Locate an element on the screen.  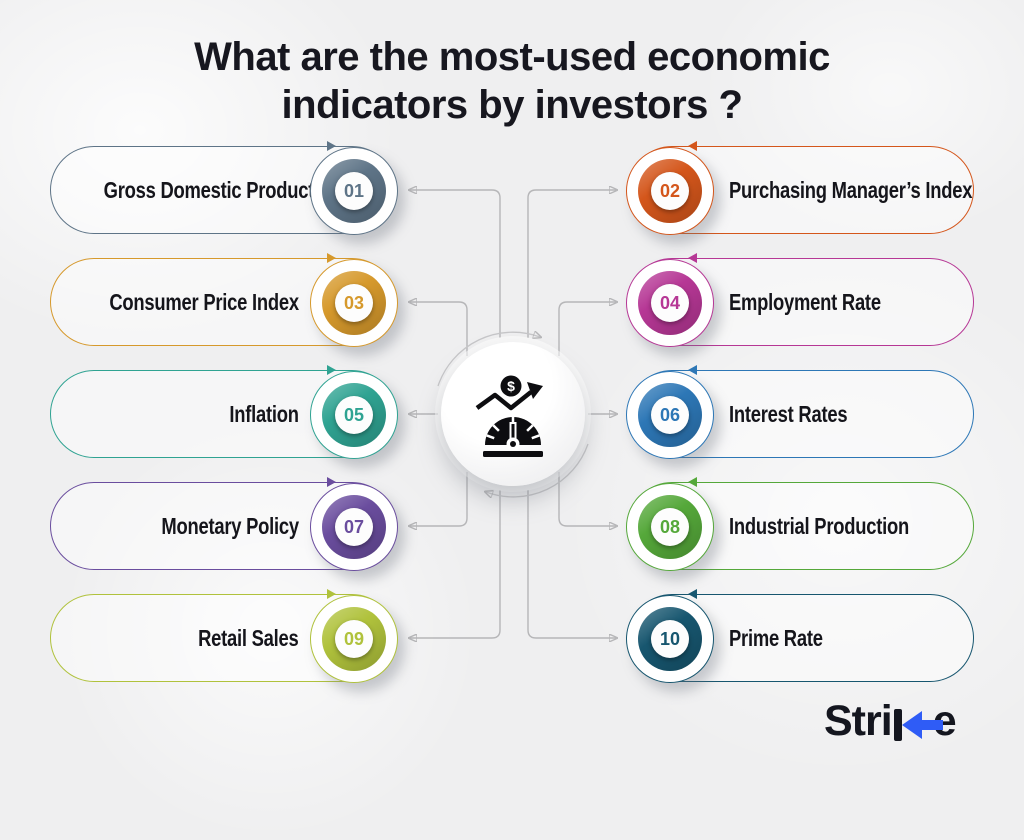
badge-inner-circle: 02 is located at coordinates (670, 191).